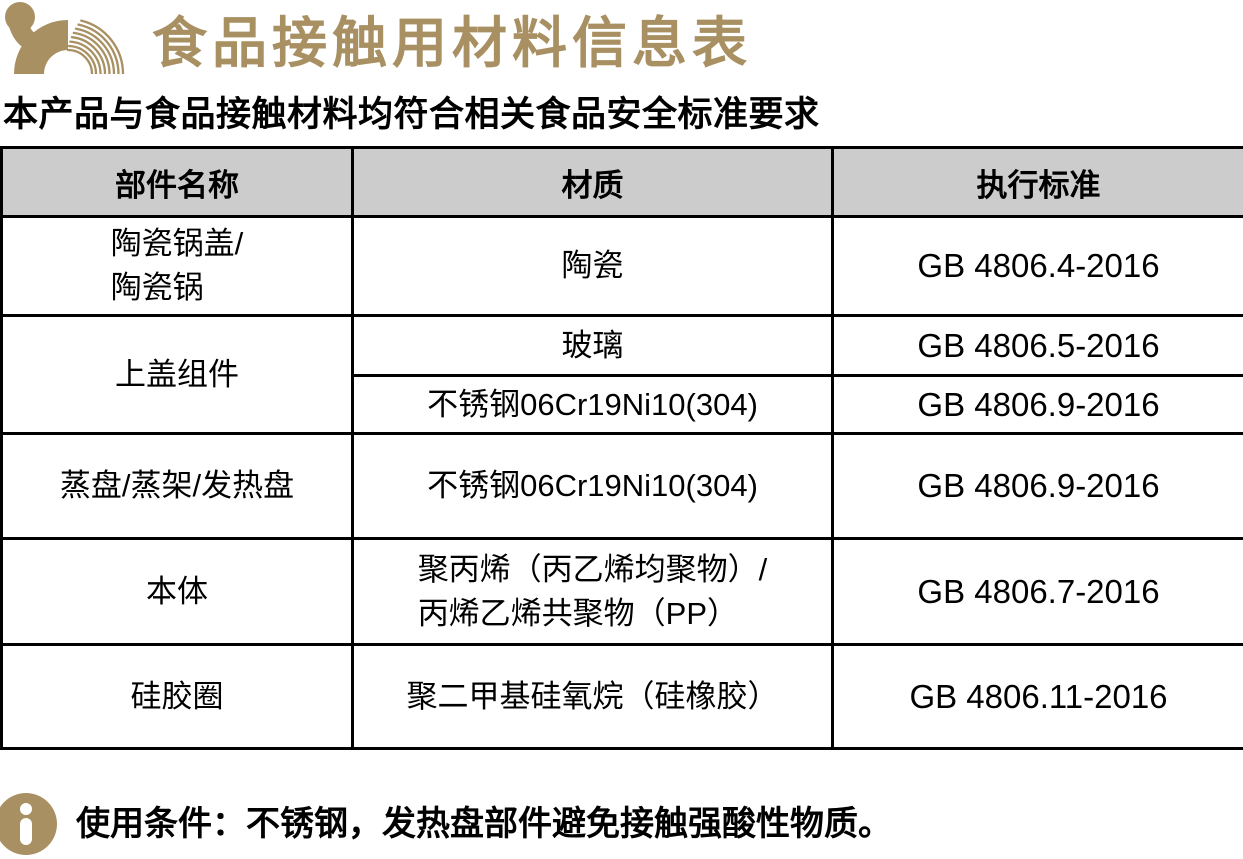 The image size is (1243, 859). I want to click on part-cell: 上盖组件, so click(177, 375).